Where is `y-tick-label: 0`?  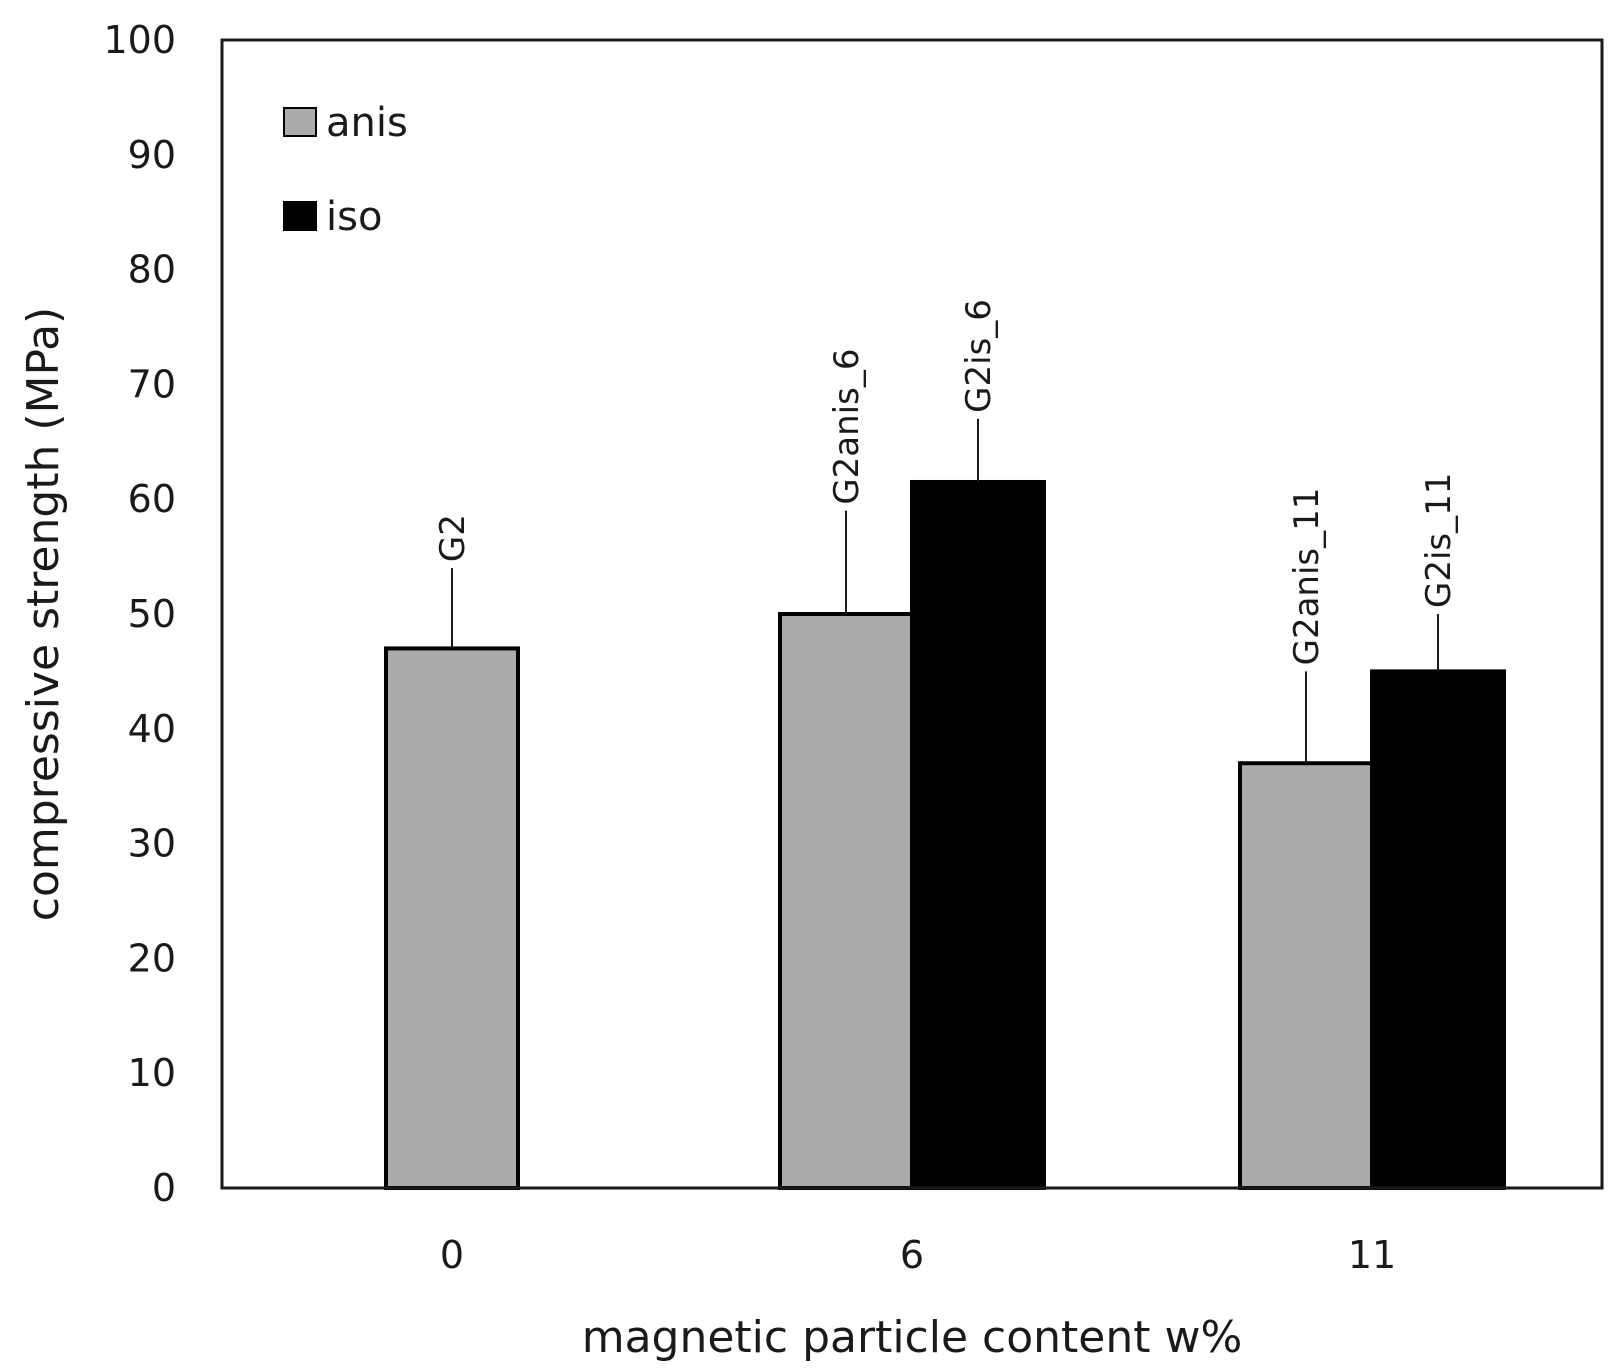
y-tick-label: 0 is located at coordinates (164, 1188).